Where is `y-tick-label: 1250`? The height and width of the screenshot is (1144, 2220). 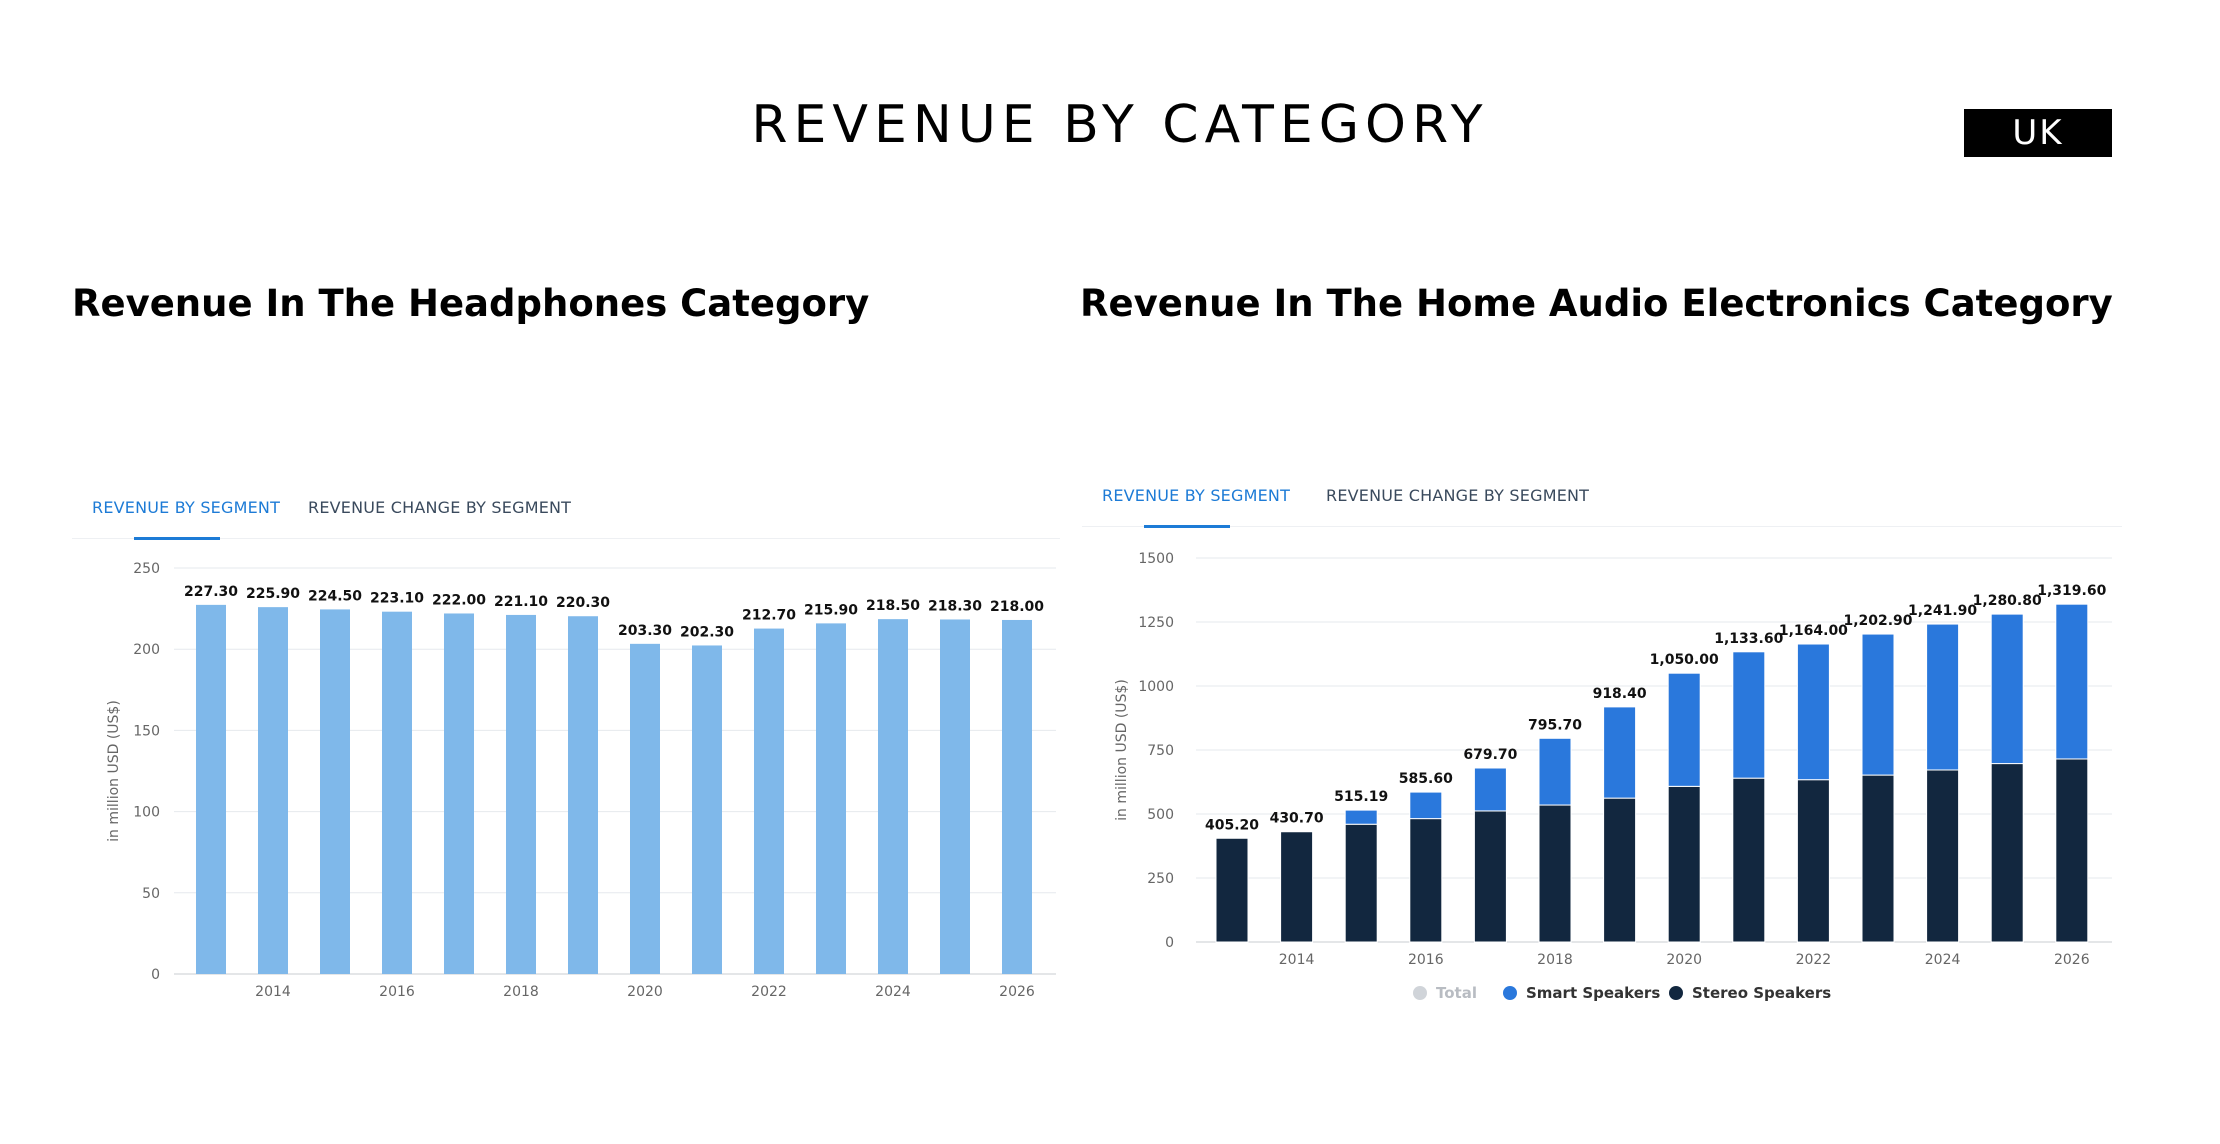 y-tick-label: 1250 is located at coordinates (1156, 623).